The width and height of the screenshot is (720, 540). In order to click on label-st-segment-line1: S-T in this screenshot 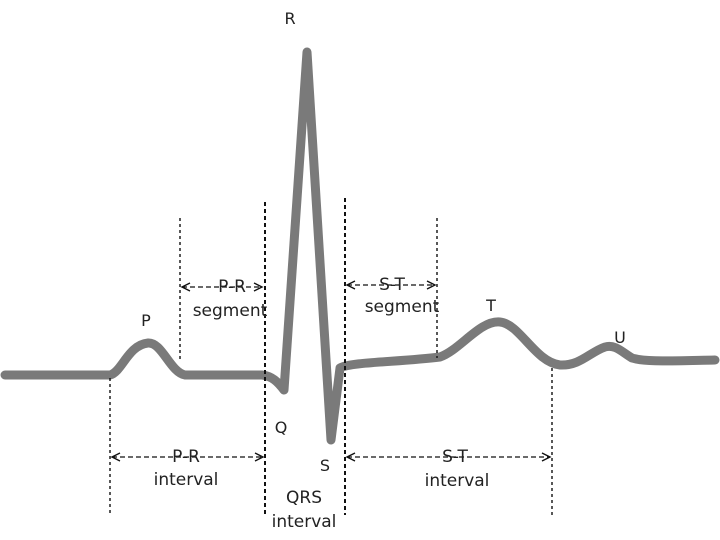, I will do `click(392, 285)`.